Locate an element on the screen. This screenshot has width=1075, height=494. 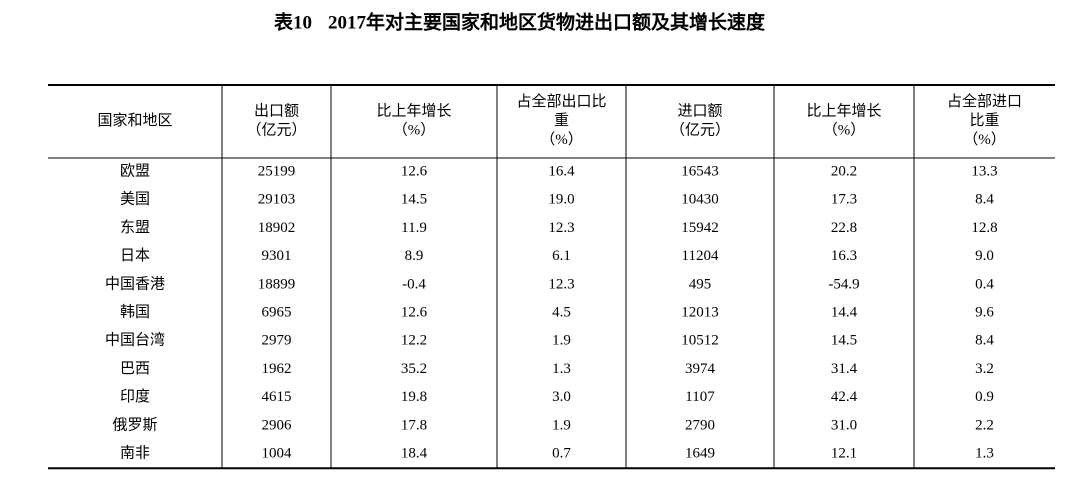
cell: 29103 is located at coordinates (277, 200).